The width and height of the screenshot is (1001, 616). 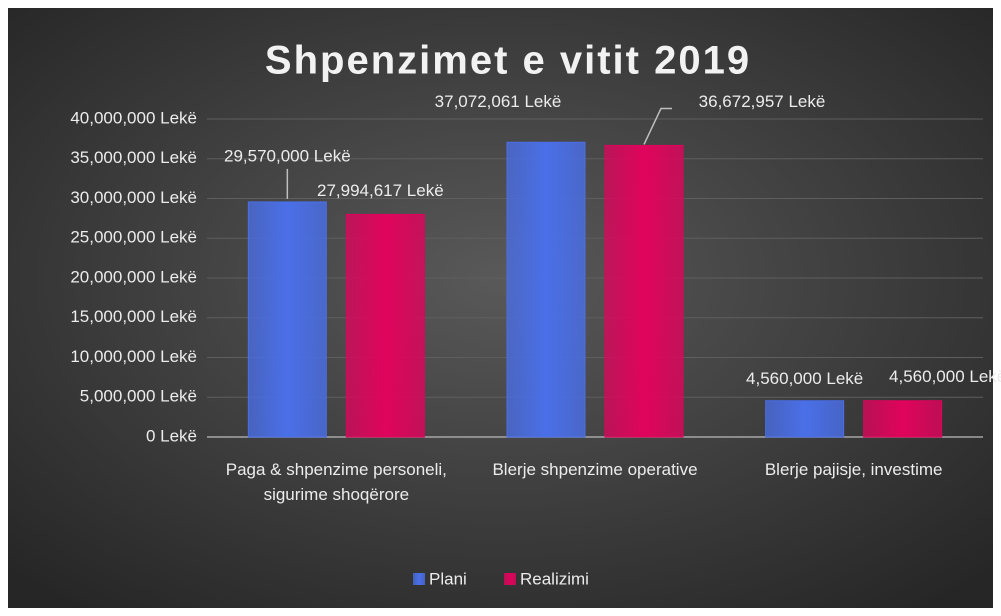 What do you see at coordinates (498, 101) in the screenshot?
I see `data-label: 37,072,061 Lekë` at bounding box center [498, 101].